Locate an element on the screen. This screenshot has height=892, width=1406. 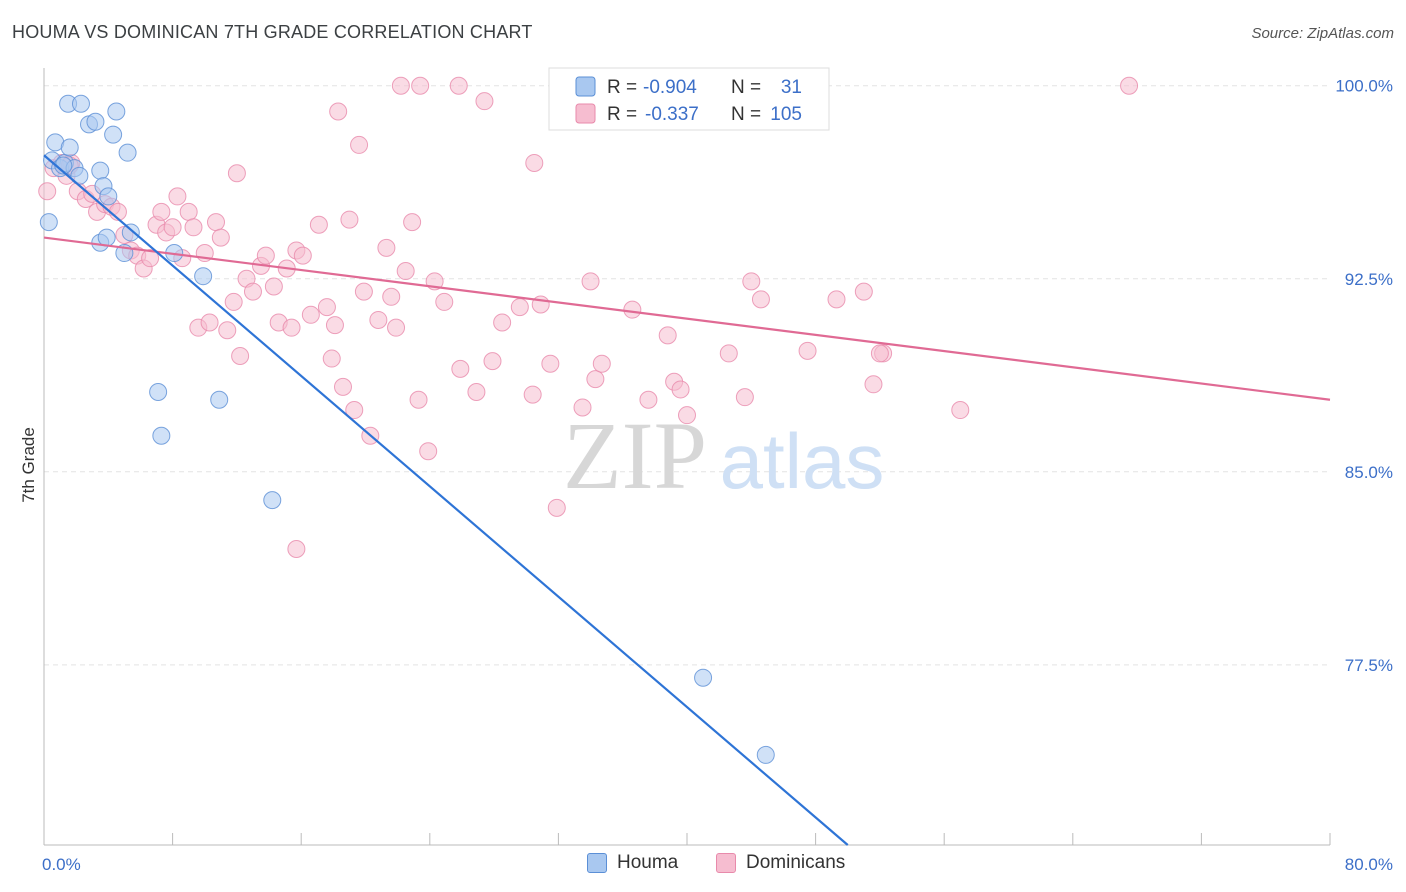
legend-houma-r-value: -0.904 is located at coordinates (670, 87).